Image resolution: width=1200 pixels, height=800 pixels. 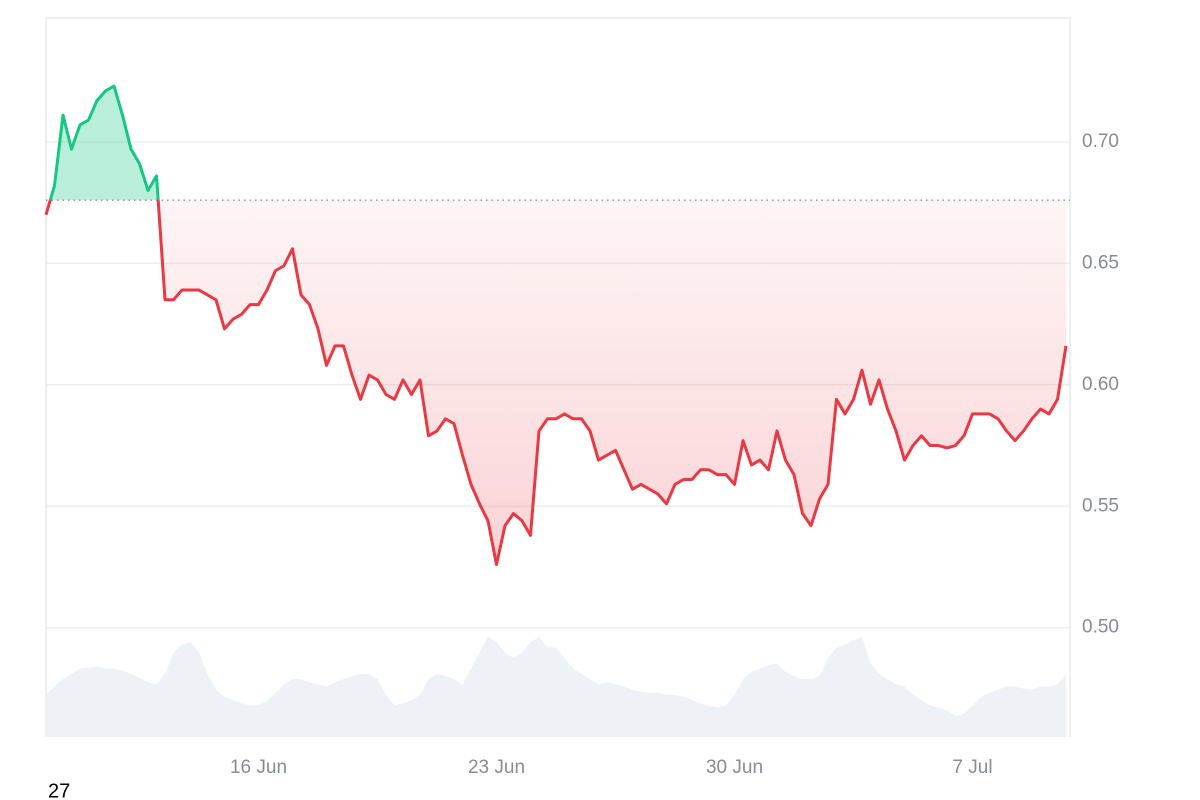 I want to click on y-tick-label: 0.70, so click(x=1100, y=141).